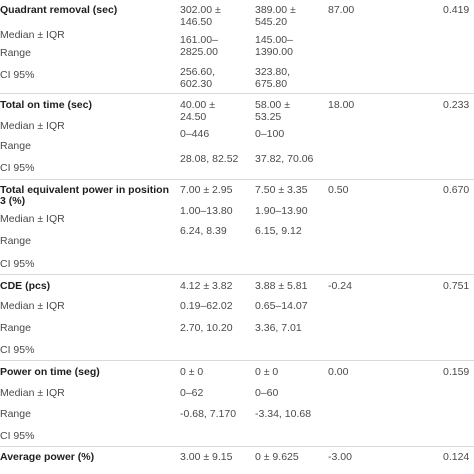 The height and width of the screenshot is (474, 474). I want to click on statistic-value: -0.24, so click(340, 286).